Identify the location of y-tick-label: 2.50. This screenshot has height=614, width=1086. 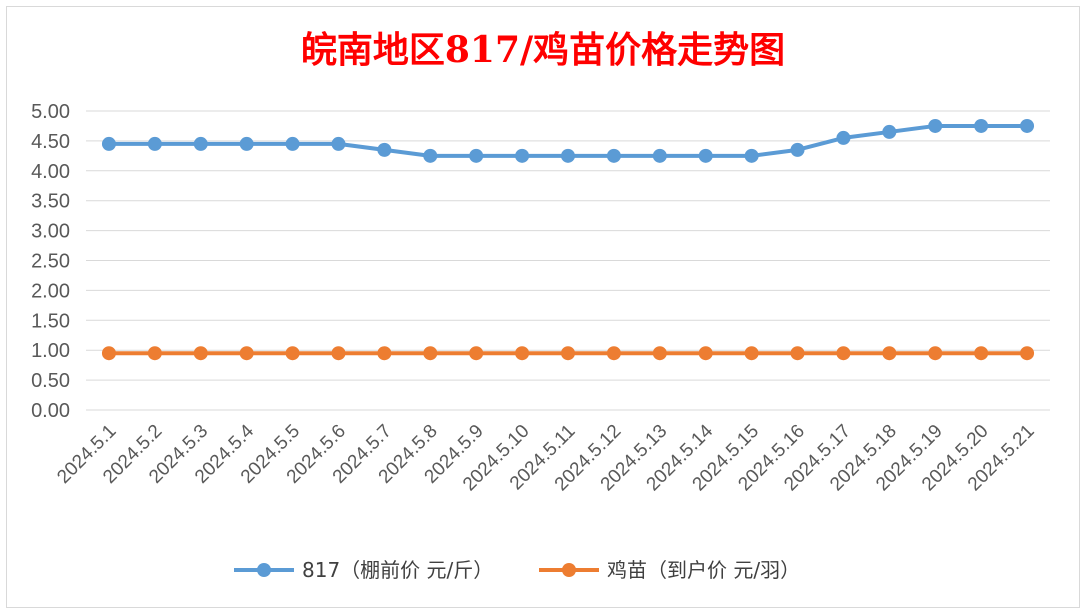
(50, 262).